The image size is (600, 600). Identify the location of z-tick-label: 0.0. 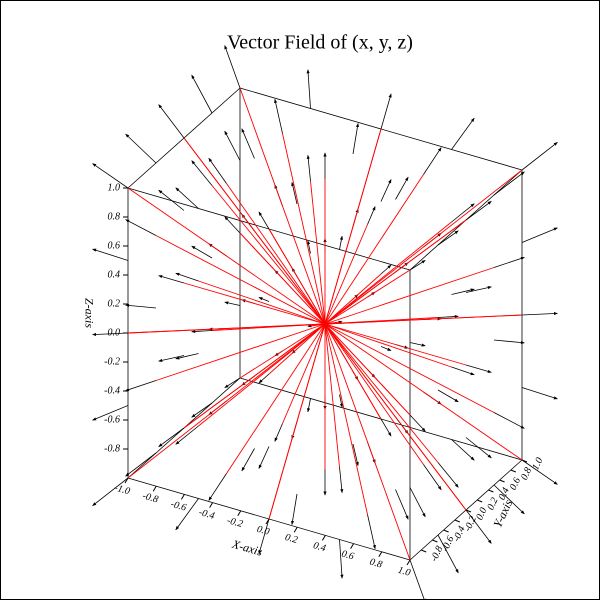
(114, 332).